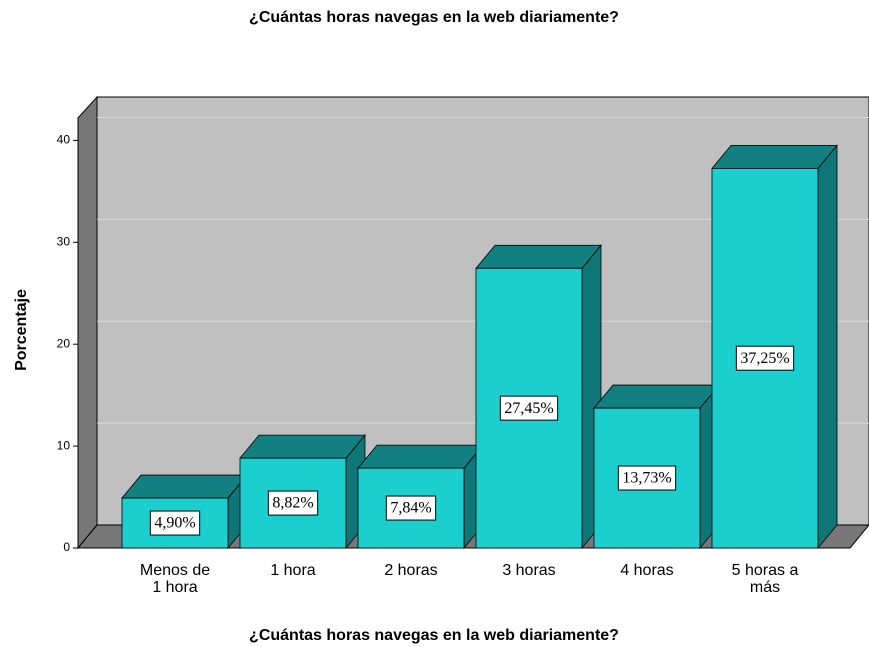 The image size is (869, 647). What do you see at coordinates (647, 570) in the screenshot?
I see `x-tick-label: 4 horas` at bounding box center [647, 570].